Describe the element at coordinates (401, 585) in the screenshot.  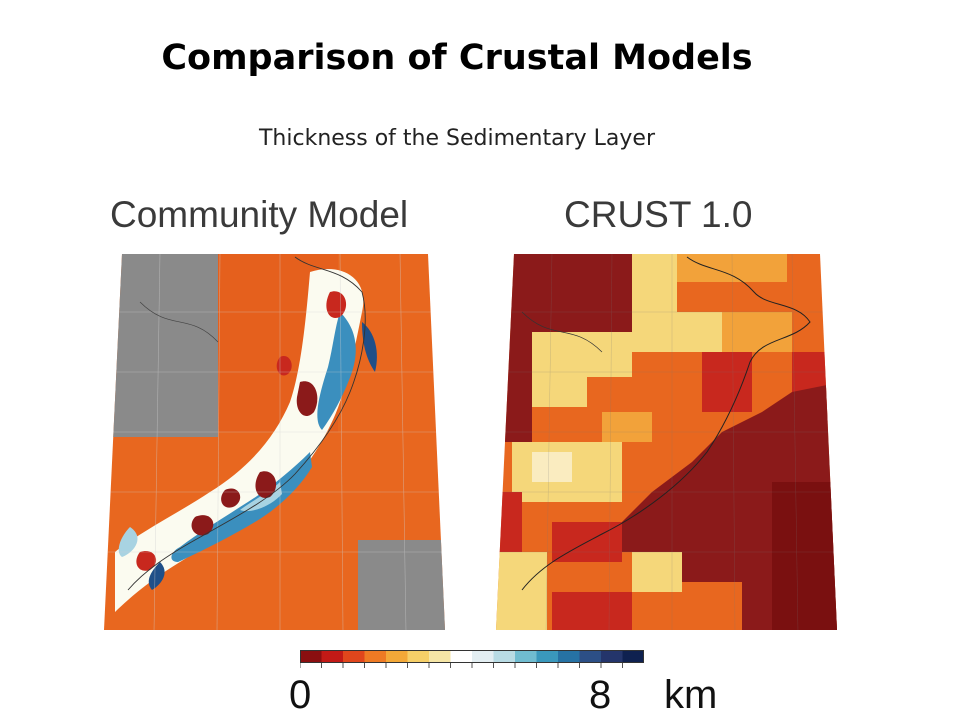
I see `community-mask-southeast` at that location.